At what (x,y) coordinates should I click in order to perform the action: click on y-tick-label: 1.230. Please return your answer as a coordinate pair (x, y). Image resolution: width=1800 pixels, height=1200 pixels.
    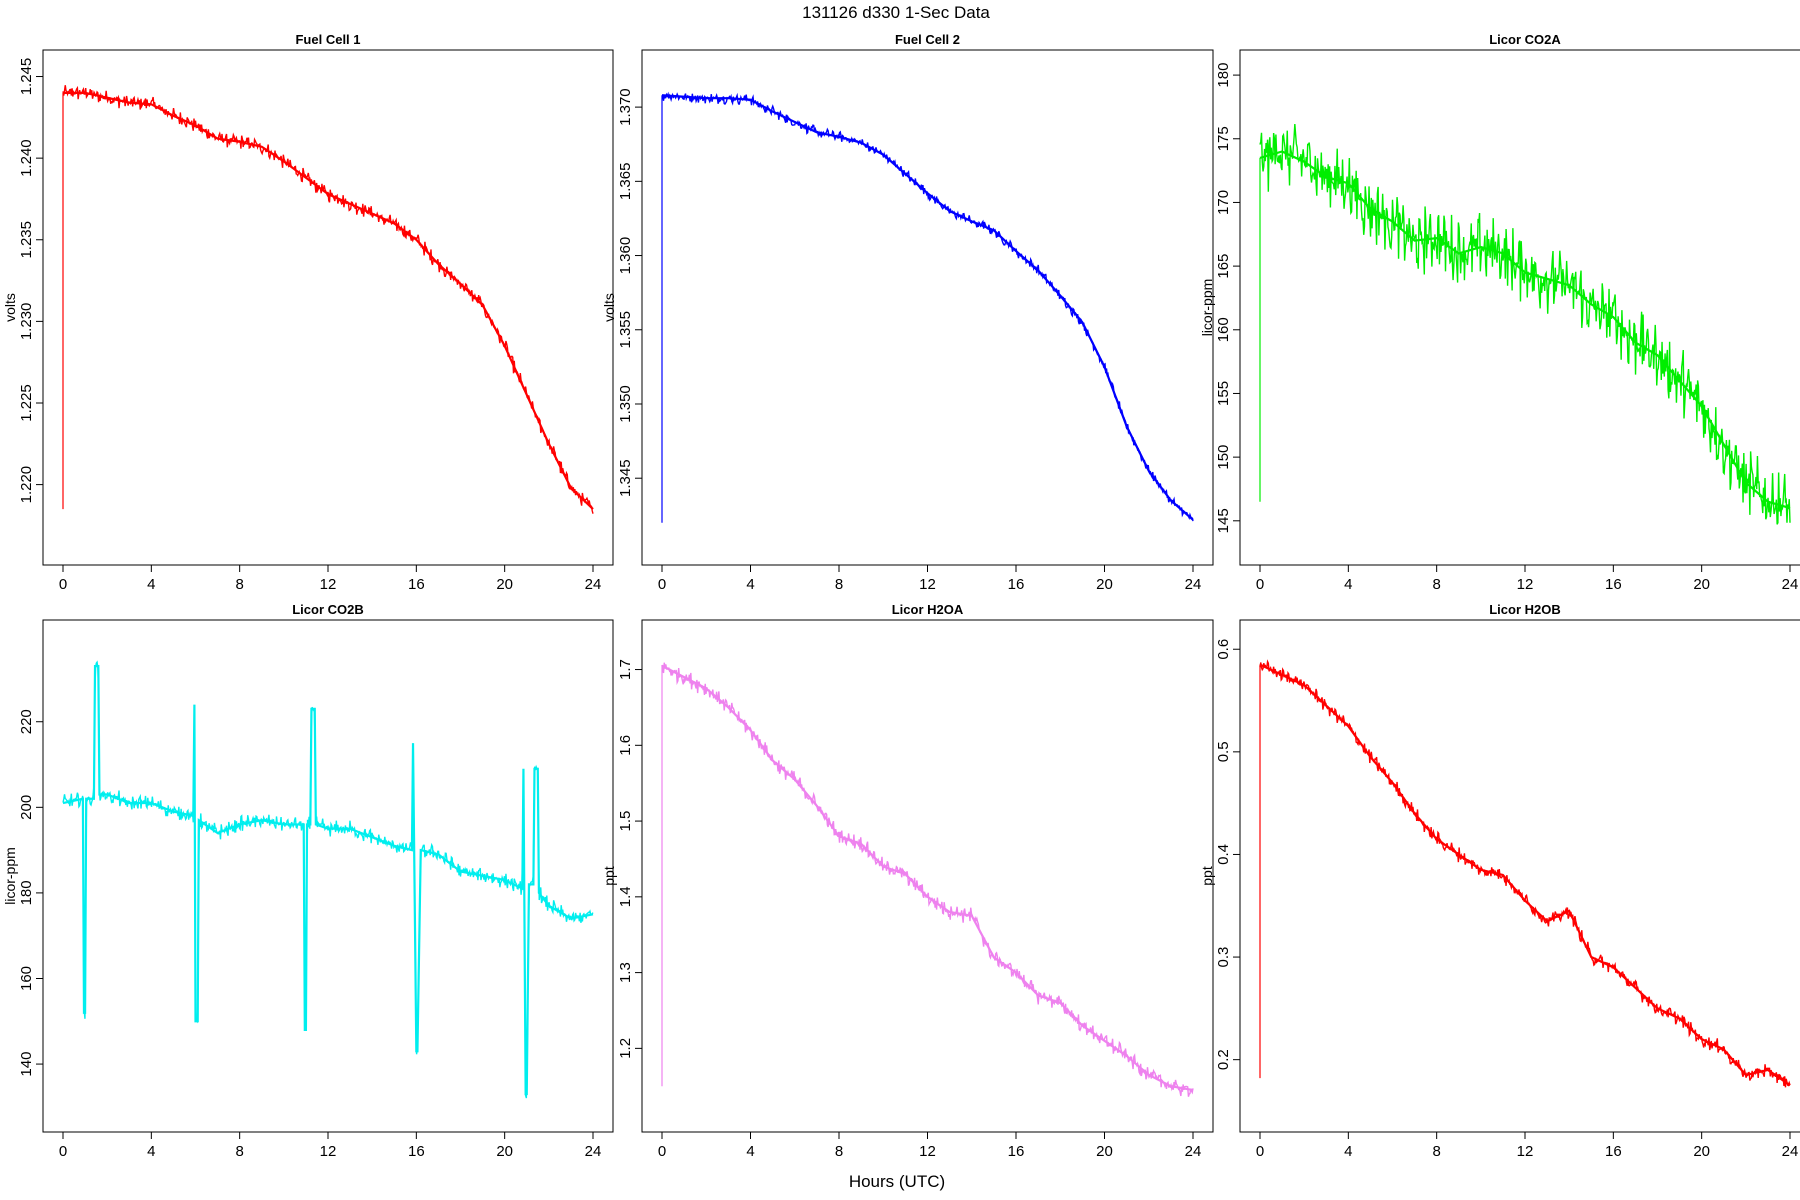
    Looking at the image, I should click on (26, 322).